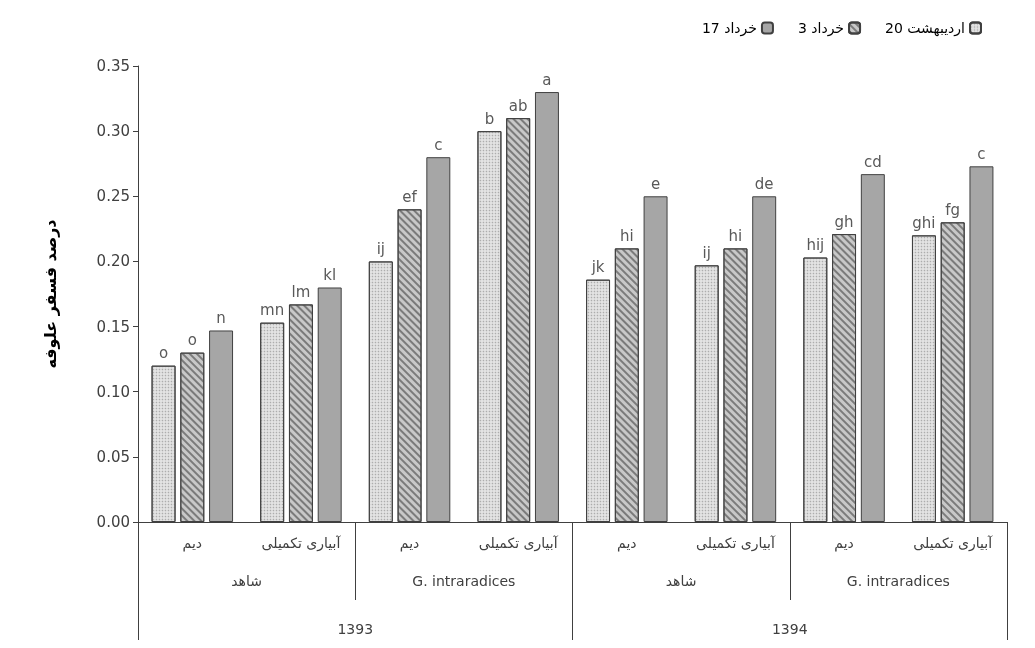  What do you see at coordinates (355, 629) in the screenshot?
I see `text: 1393` at bounding box center [355, 629].